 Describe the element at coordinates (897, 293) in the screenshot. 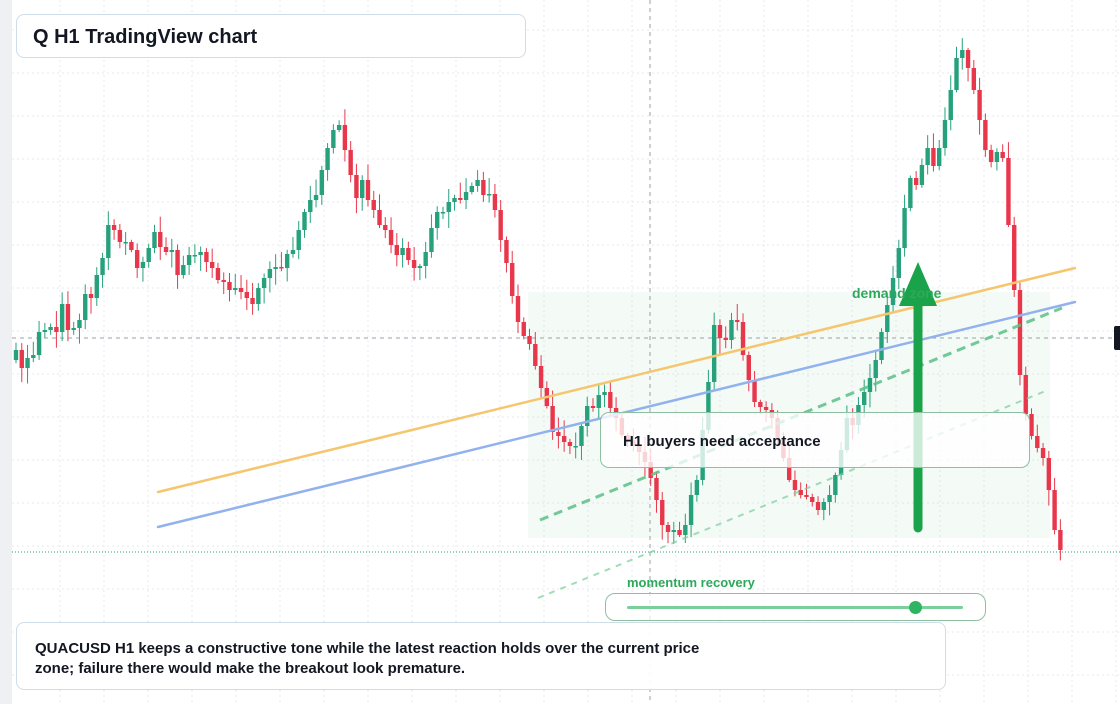

I see `demand-zone-label: demand zone` at that location.